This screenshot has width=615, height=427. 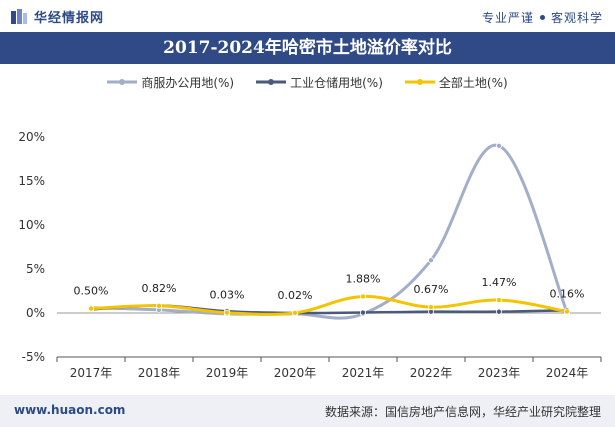 I want to click on data-label-all-land: 0.50%, so click(x=91, y=291).